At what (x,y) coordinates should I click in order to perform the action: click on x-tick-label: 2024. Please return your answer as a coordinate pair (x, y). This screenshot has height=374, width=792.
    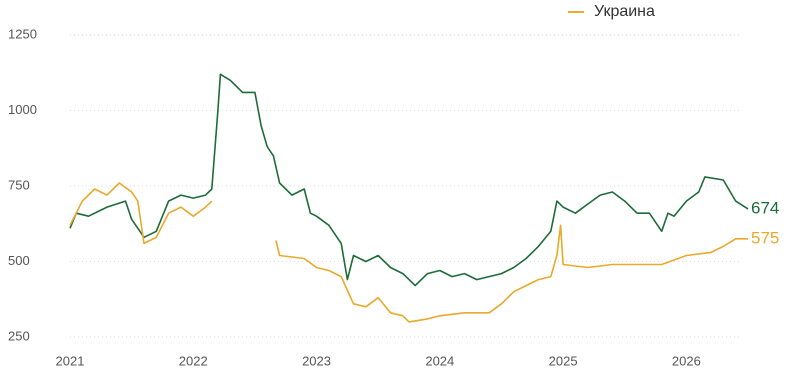
    Looking at the image, I should click on (439, 360).